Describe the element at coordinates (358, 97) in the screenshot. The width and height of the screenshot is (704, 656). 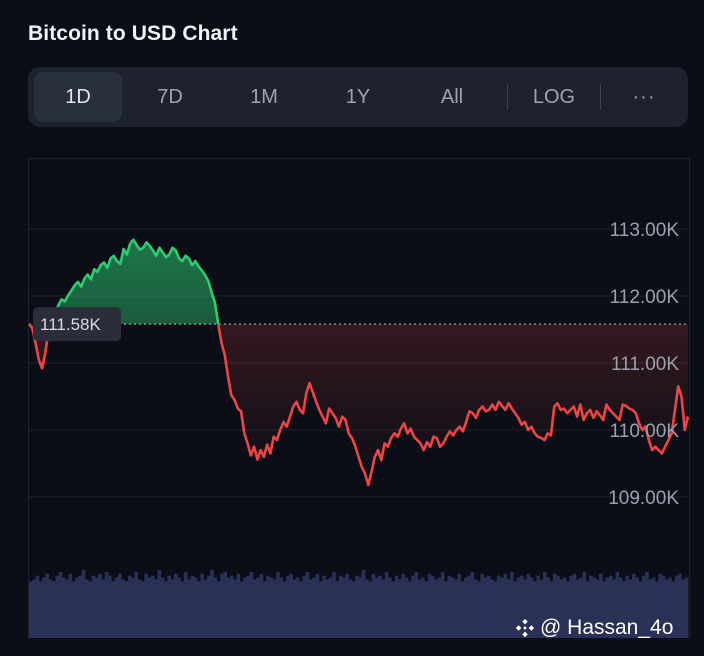
I see `range-1y-button: 1Y` at that location.